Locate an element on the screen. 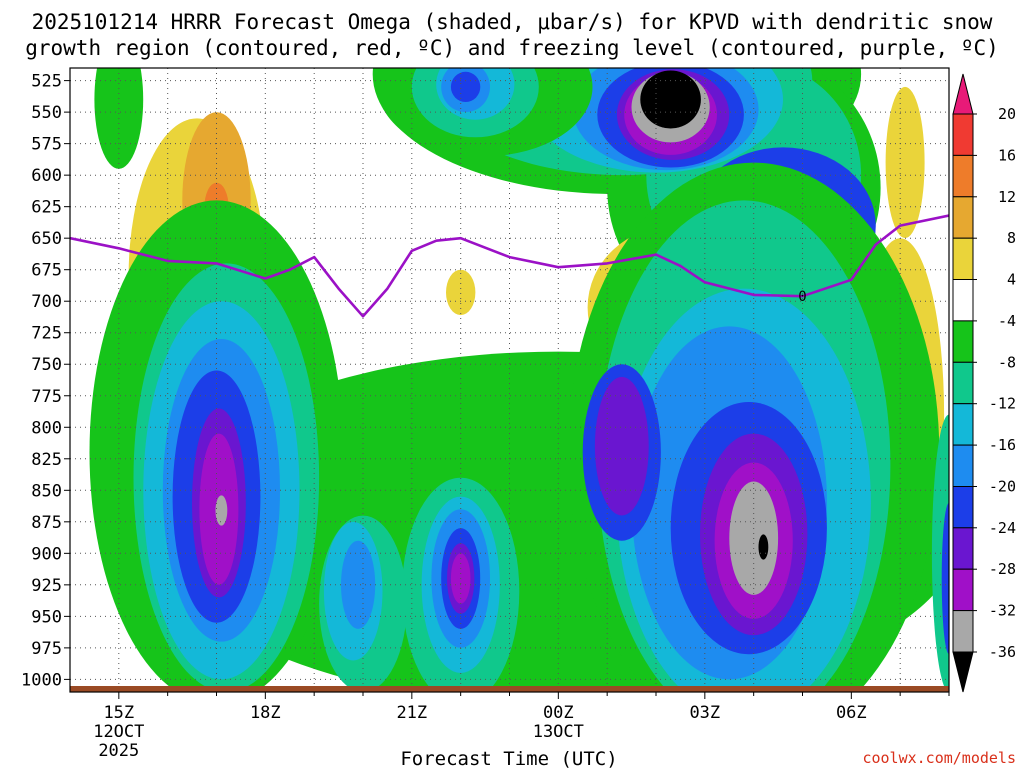  y-tick-label: 675 is located at coordinates (46, 271).